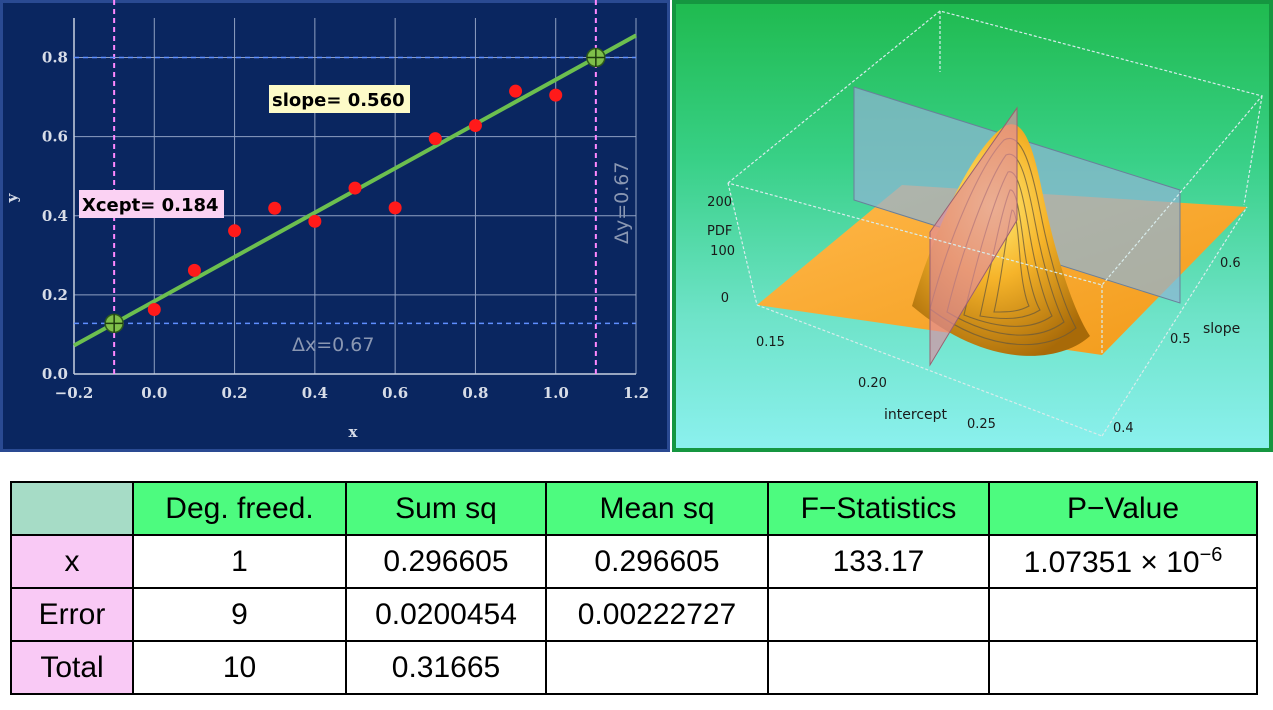  I want to click on slope-axis-label: slope, so click(1221, 329).